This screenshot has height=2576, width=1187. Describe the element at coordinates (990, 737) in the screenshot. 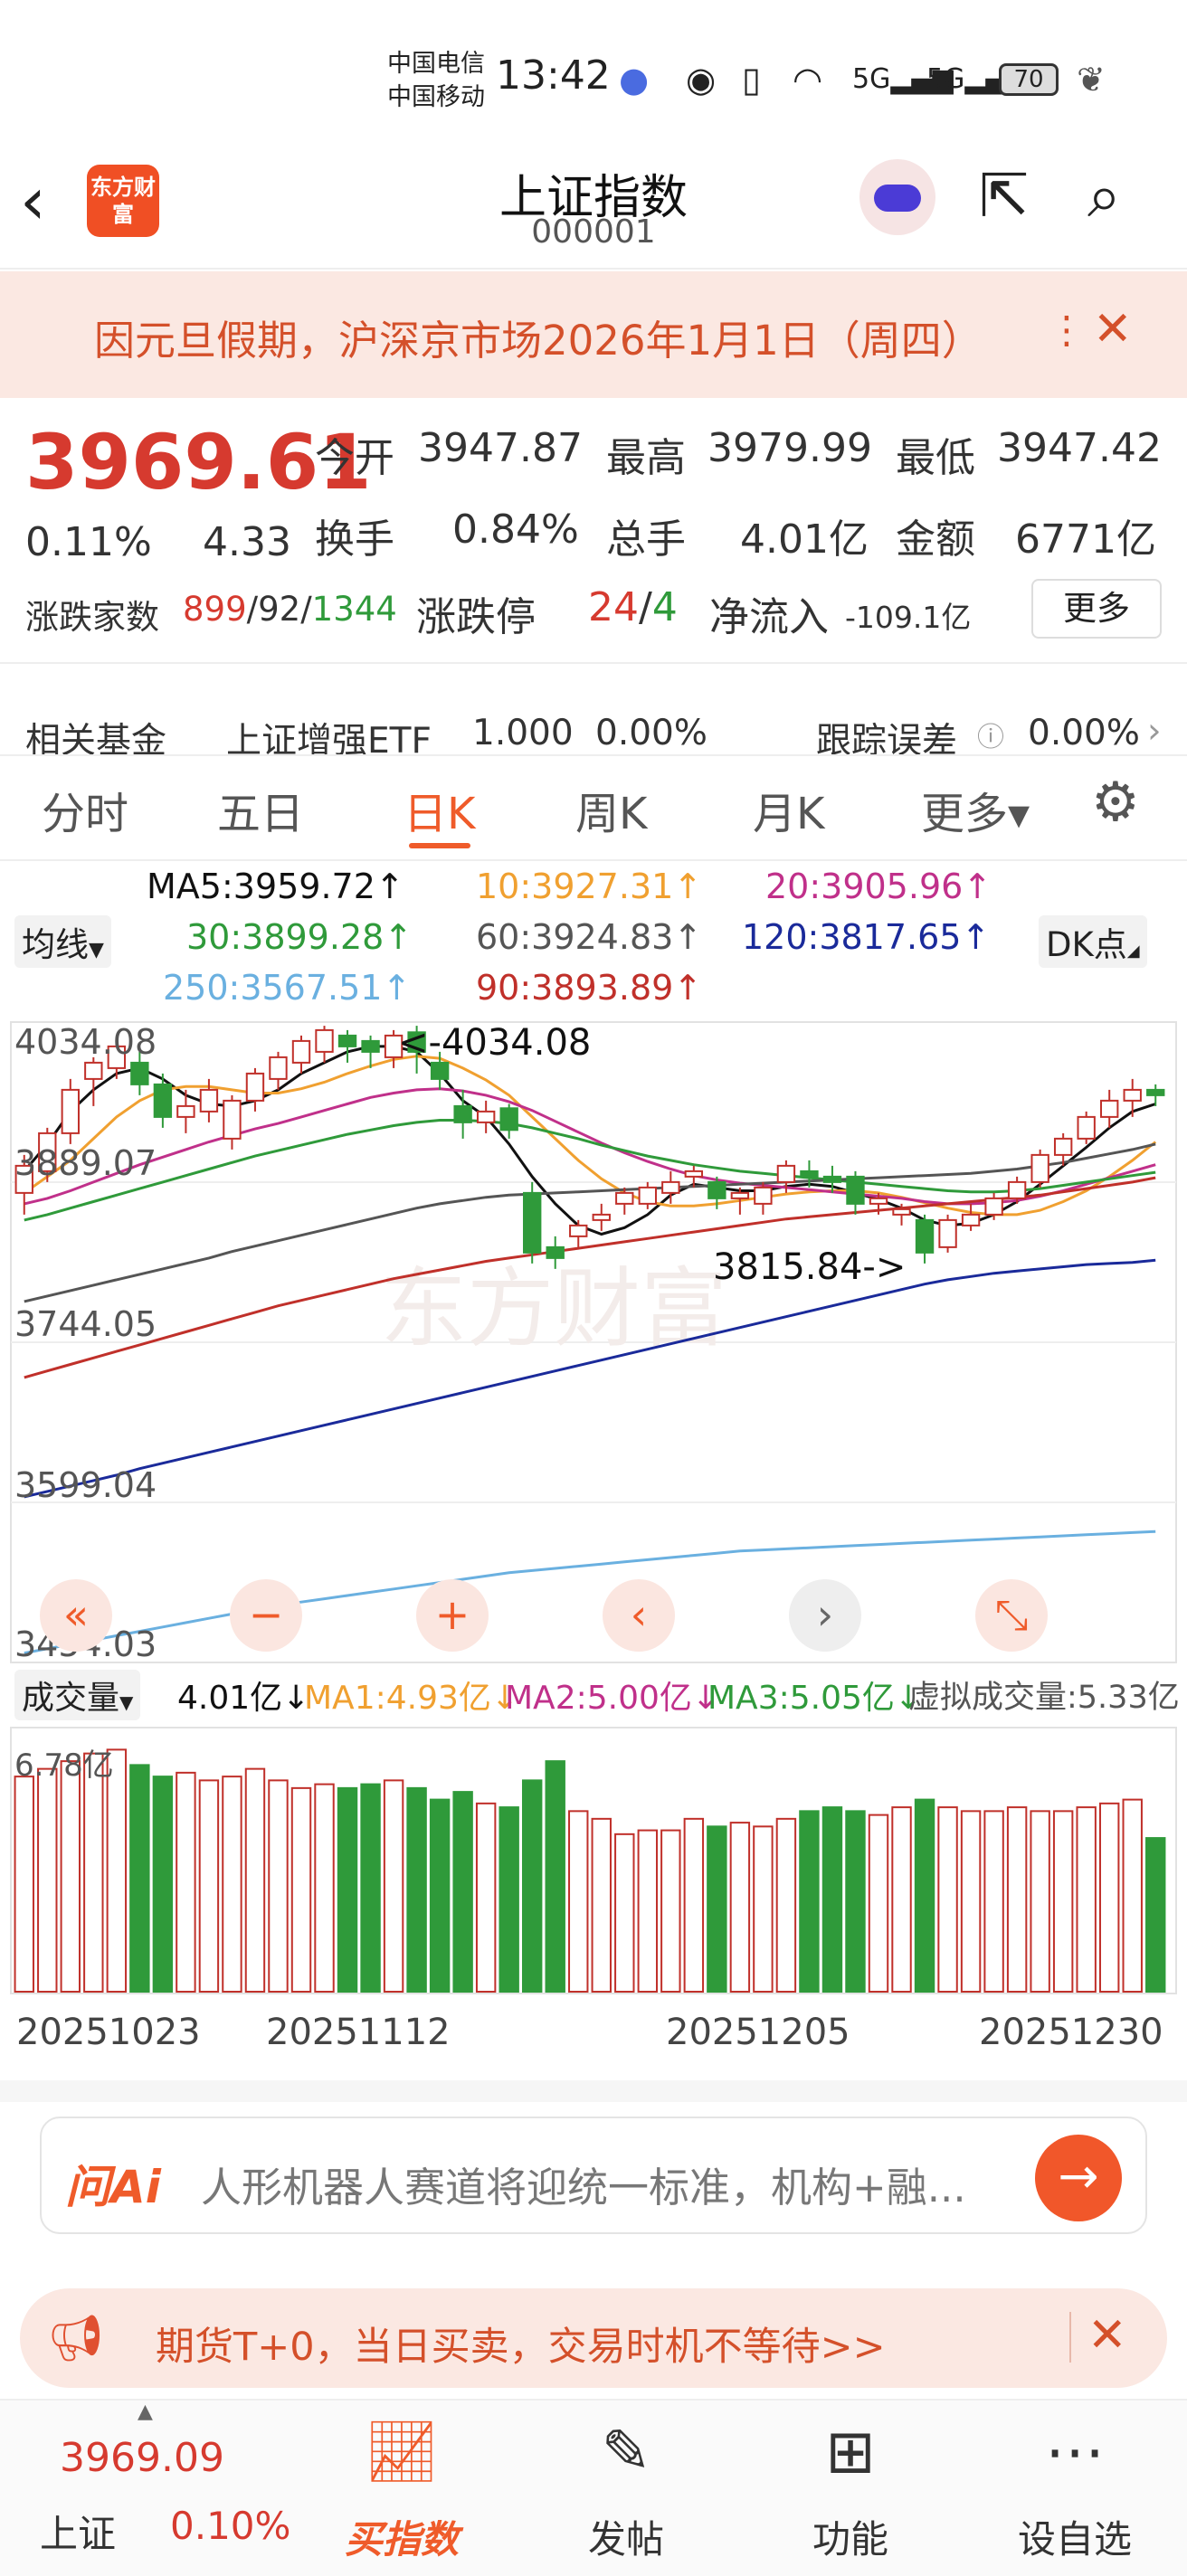

I see `help-icon: ⓘ` at that location.